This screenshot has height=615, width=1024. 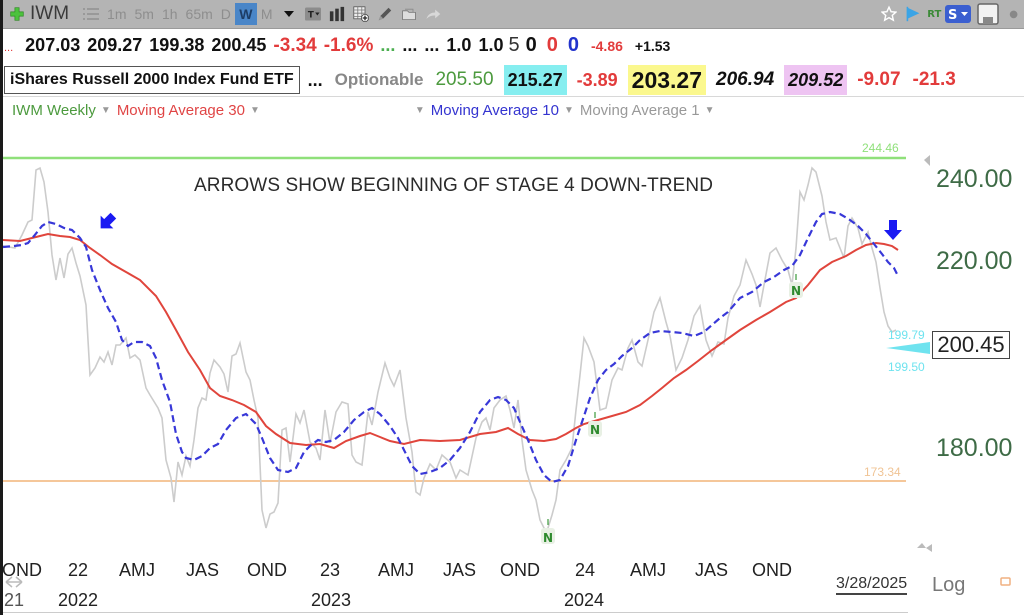 I want to click on star-icon, so click(x=889, y=13).